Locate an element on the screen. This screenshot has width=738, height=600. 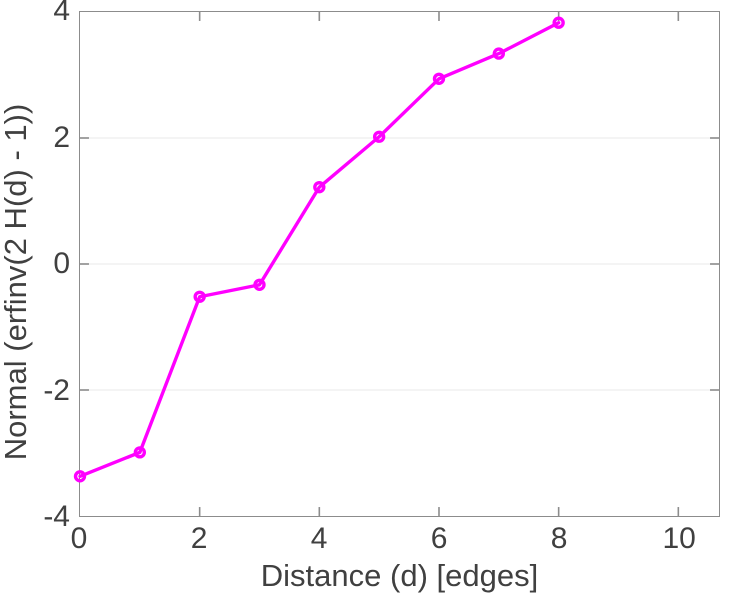
y-tick-label: -4 is located at coordinates (56, 516).